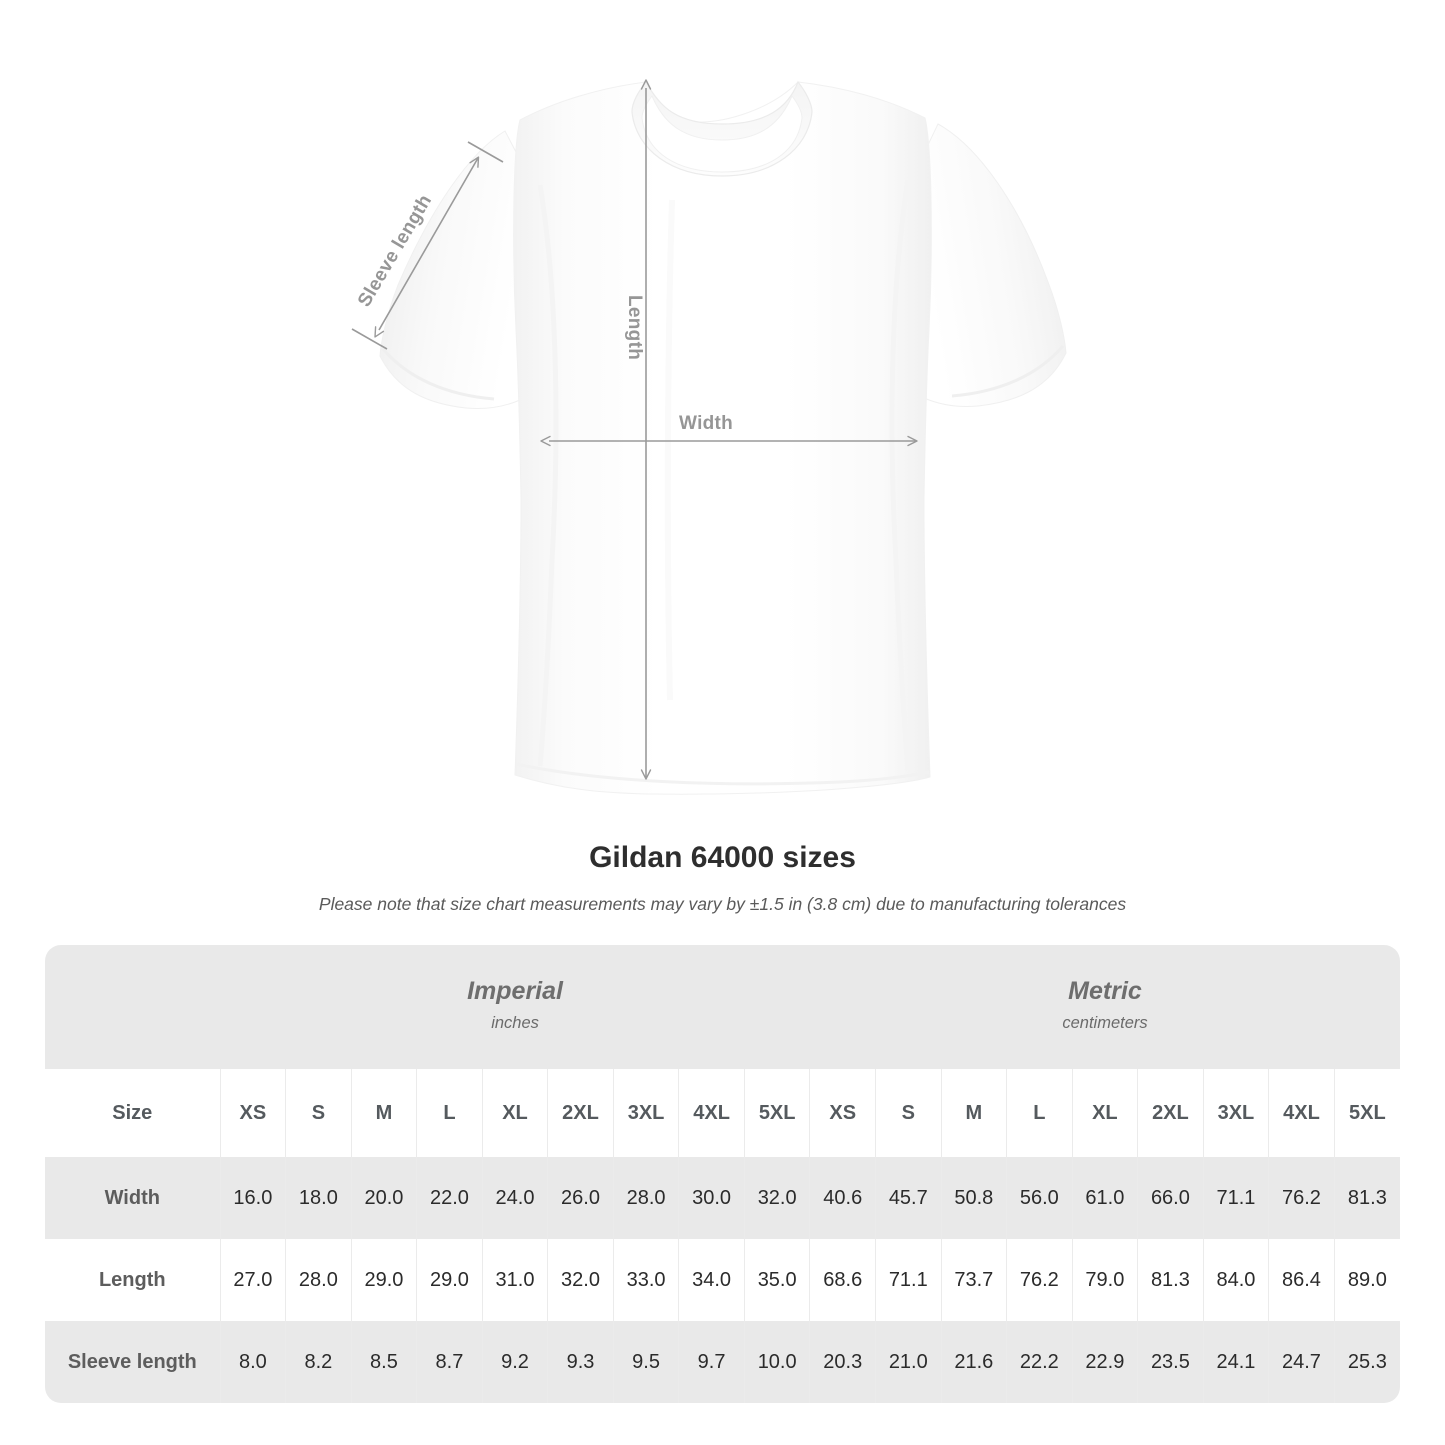  What do you see at coordinates (1235, 1280) in the screenshot?
I see `cell-length-metric-3xl: 84.0` at bounding box center [1235, 1280].